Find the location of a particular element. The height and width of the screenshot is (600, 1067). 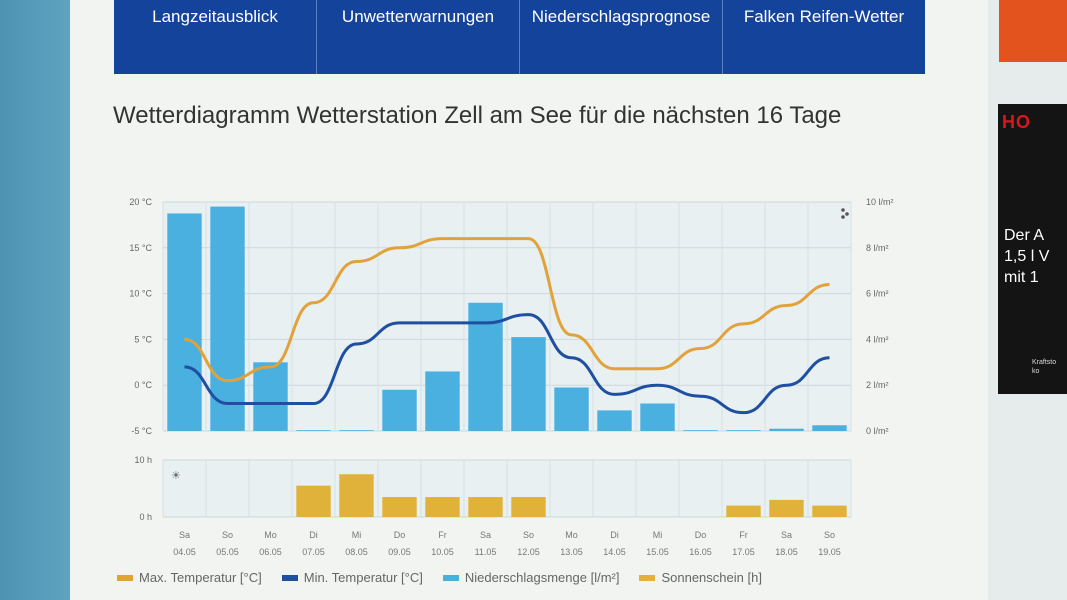

ad-text-line-2: 1,5 l V is located at coordinates (1027, 256).